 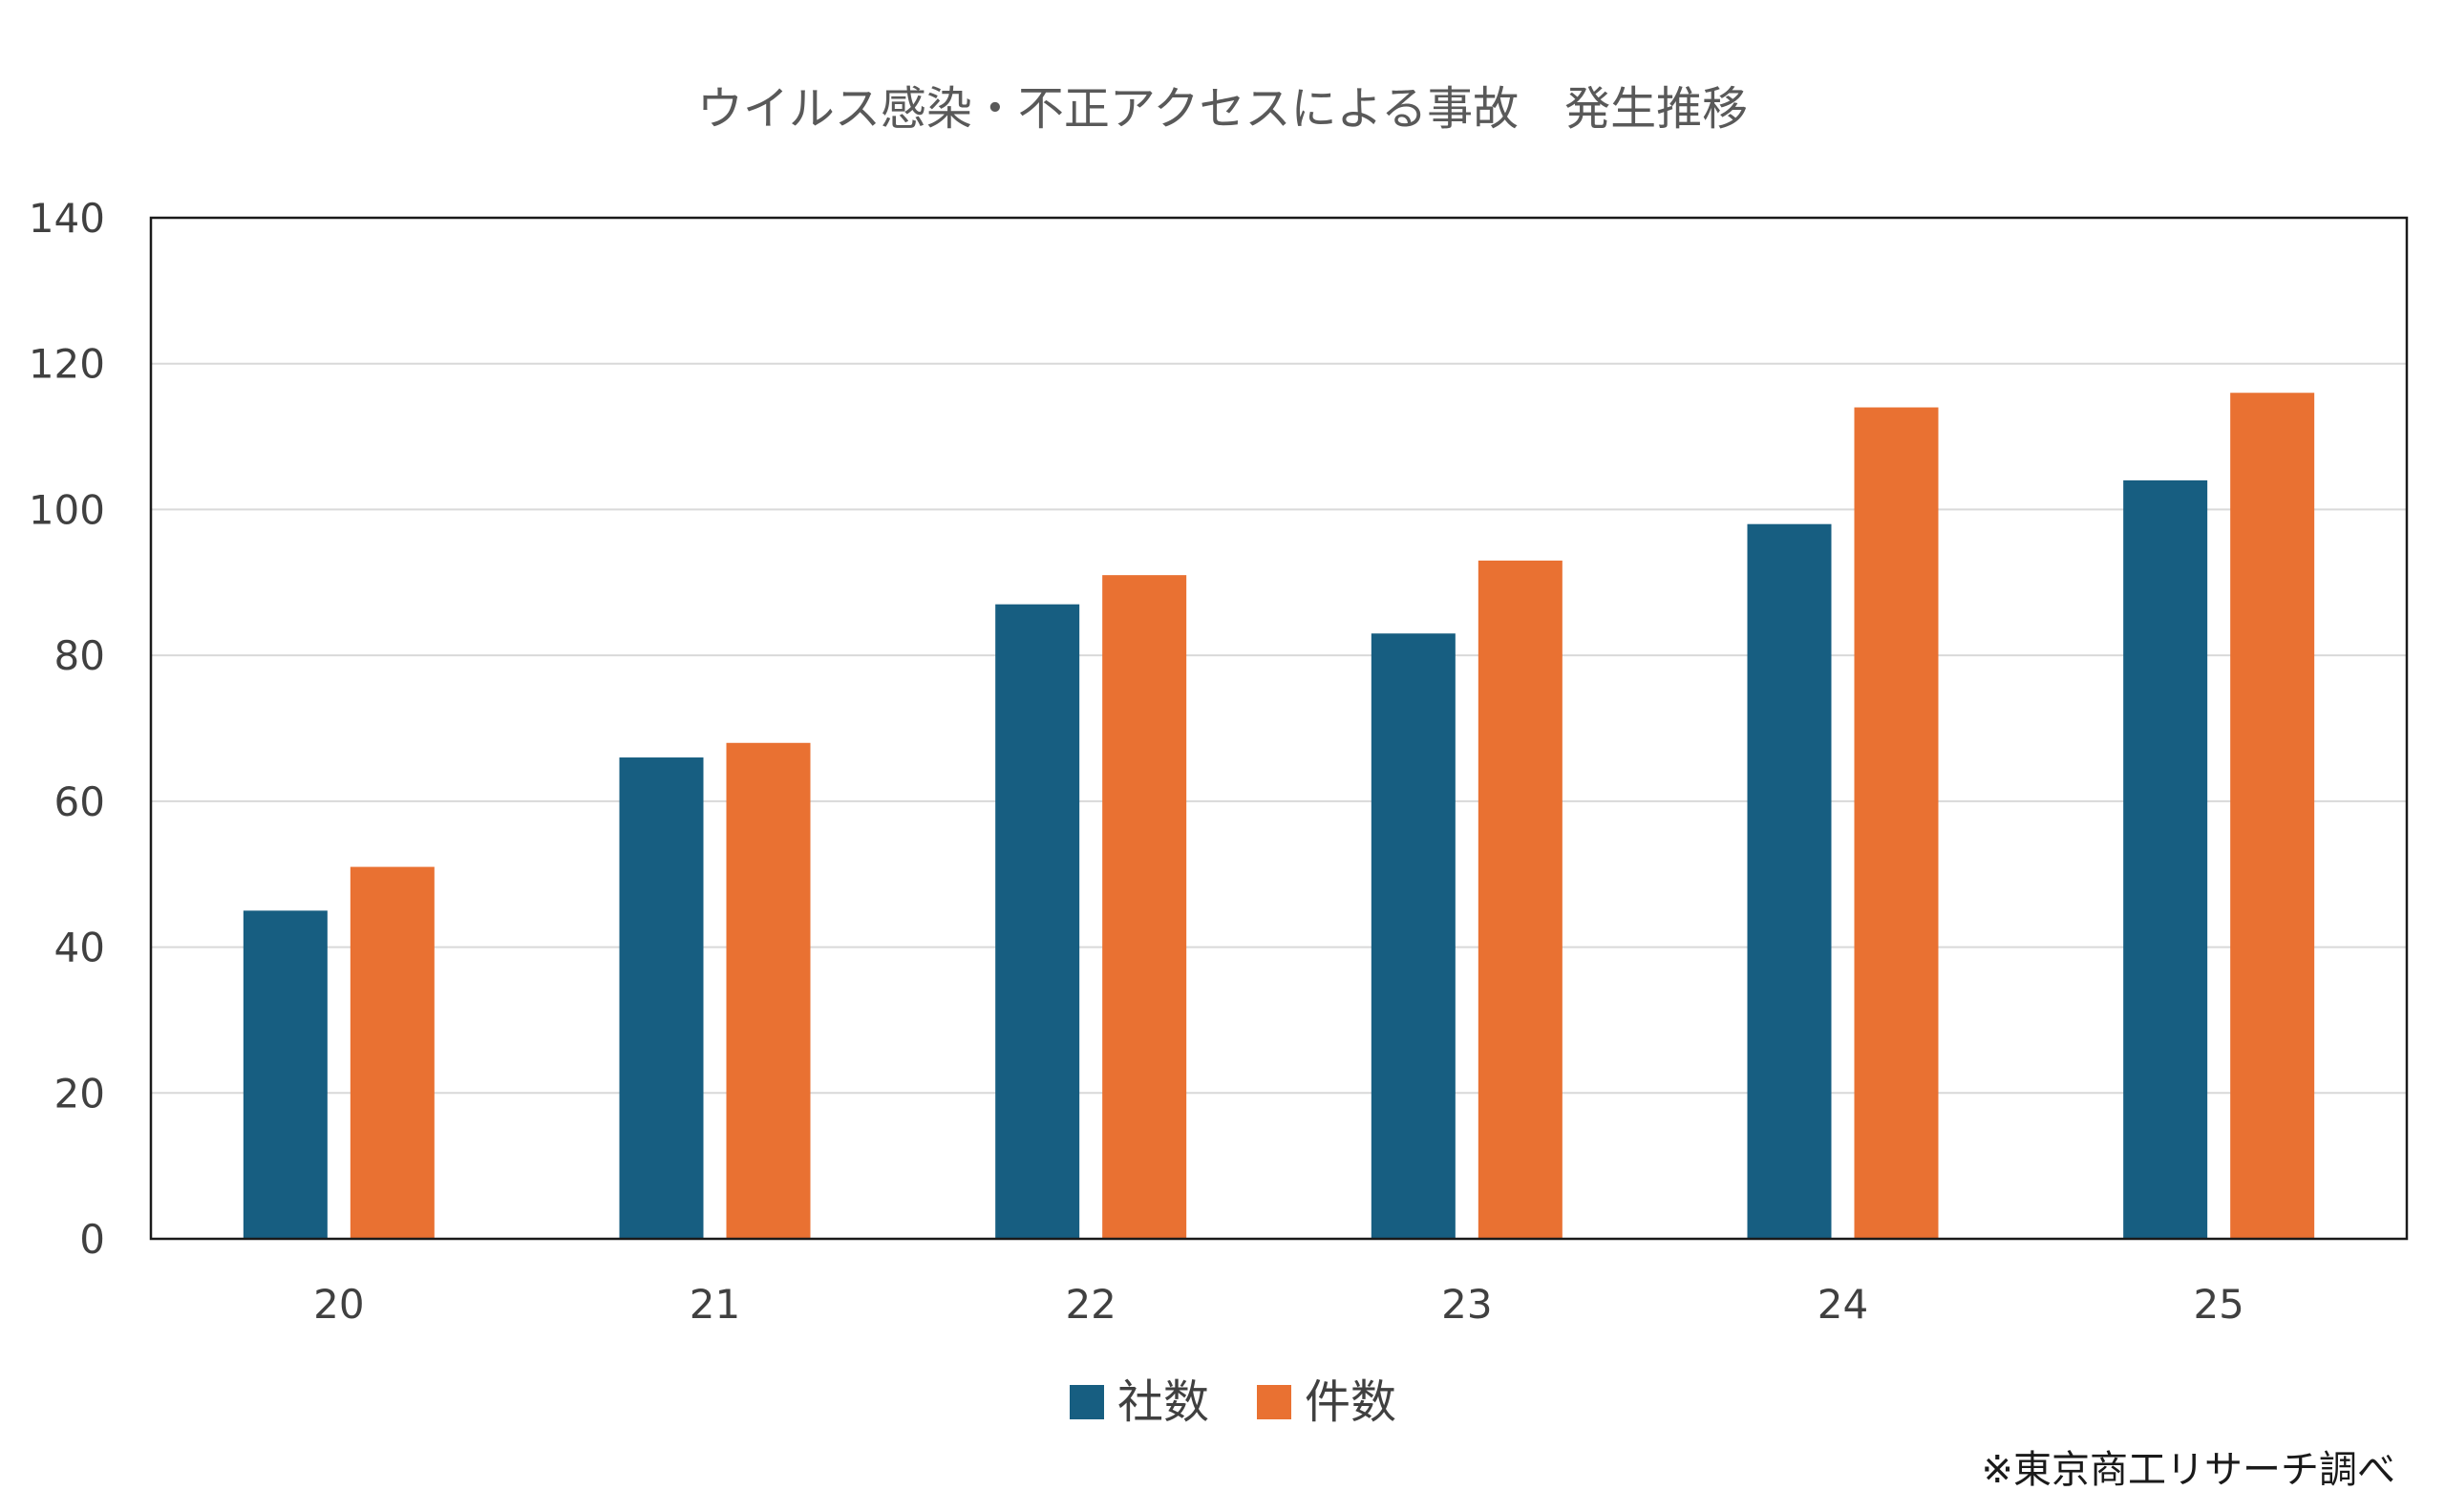 I want to click on y-tick-label: 120, so click(x=67, y=364).